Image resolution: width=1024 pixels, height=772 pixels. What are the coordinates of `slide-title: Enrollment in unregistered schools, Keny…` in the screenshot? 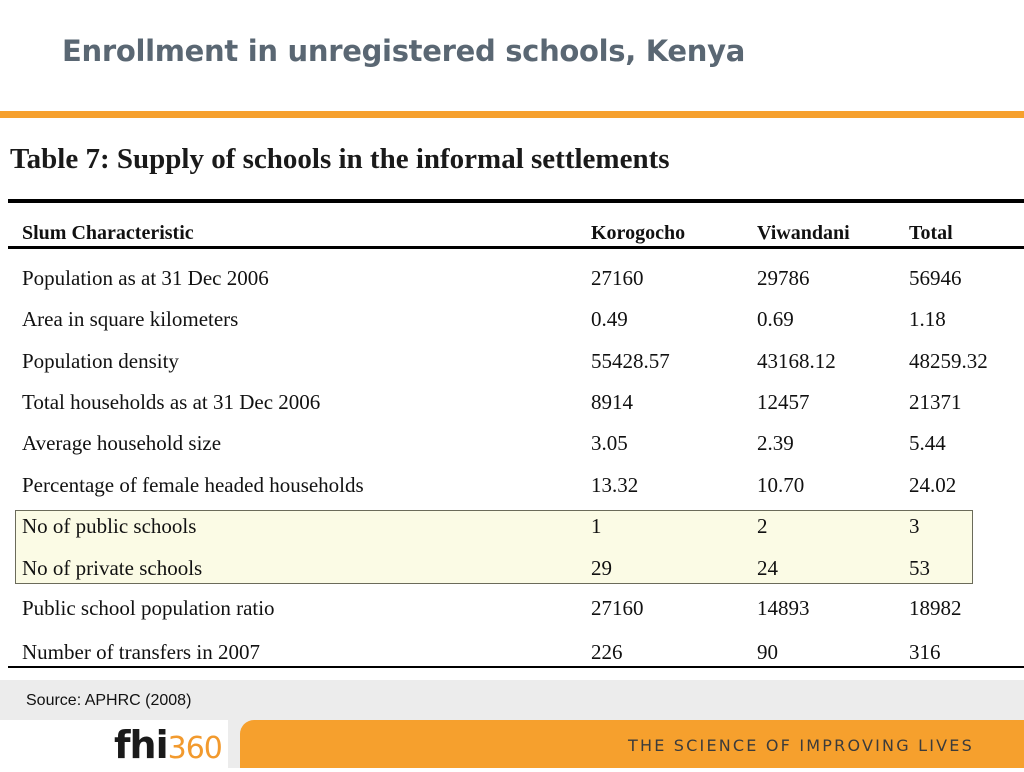 It's located at (404, 51).